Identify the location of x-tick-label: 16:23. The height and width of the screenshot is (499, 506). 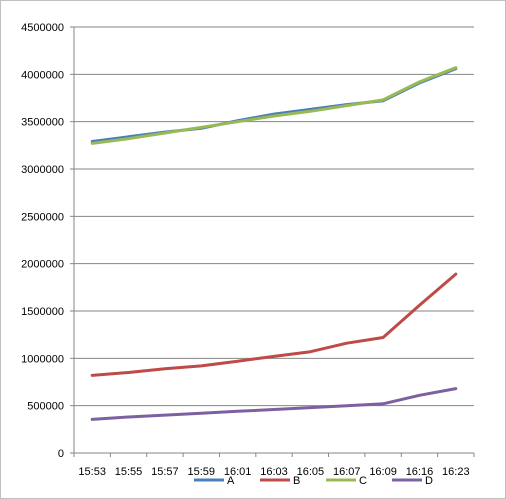
(456, 472).